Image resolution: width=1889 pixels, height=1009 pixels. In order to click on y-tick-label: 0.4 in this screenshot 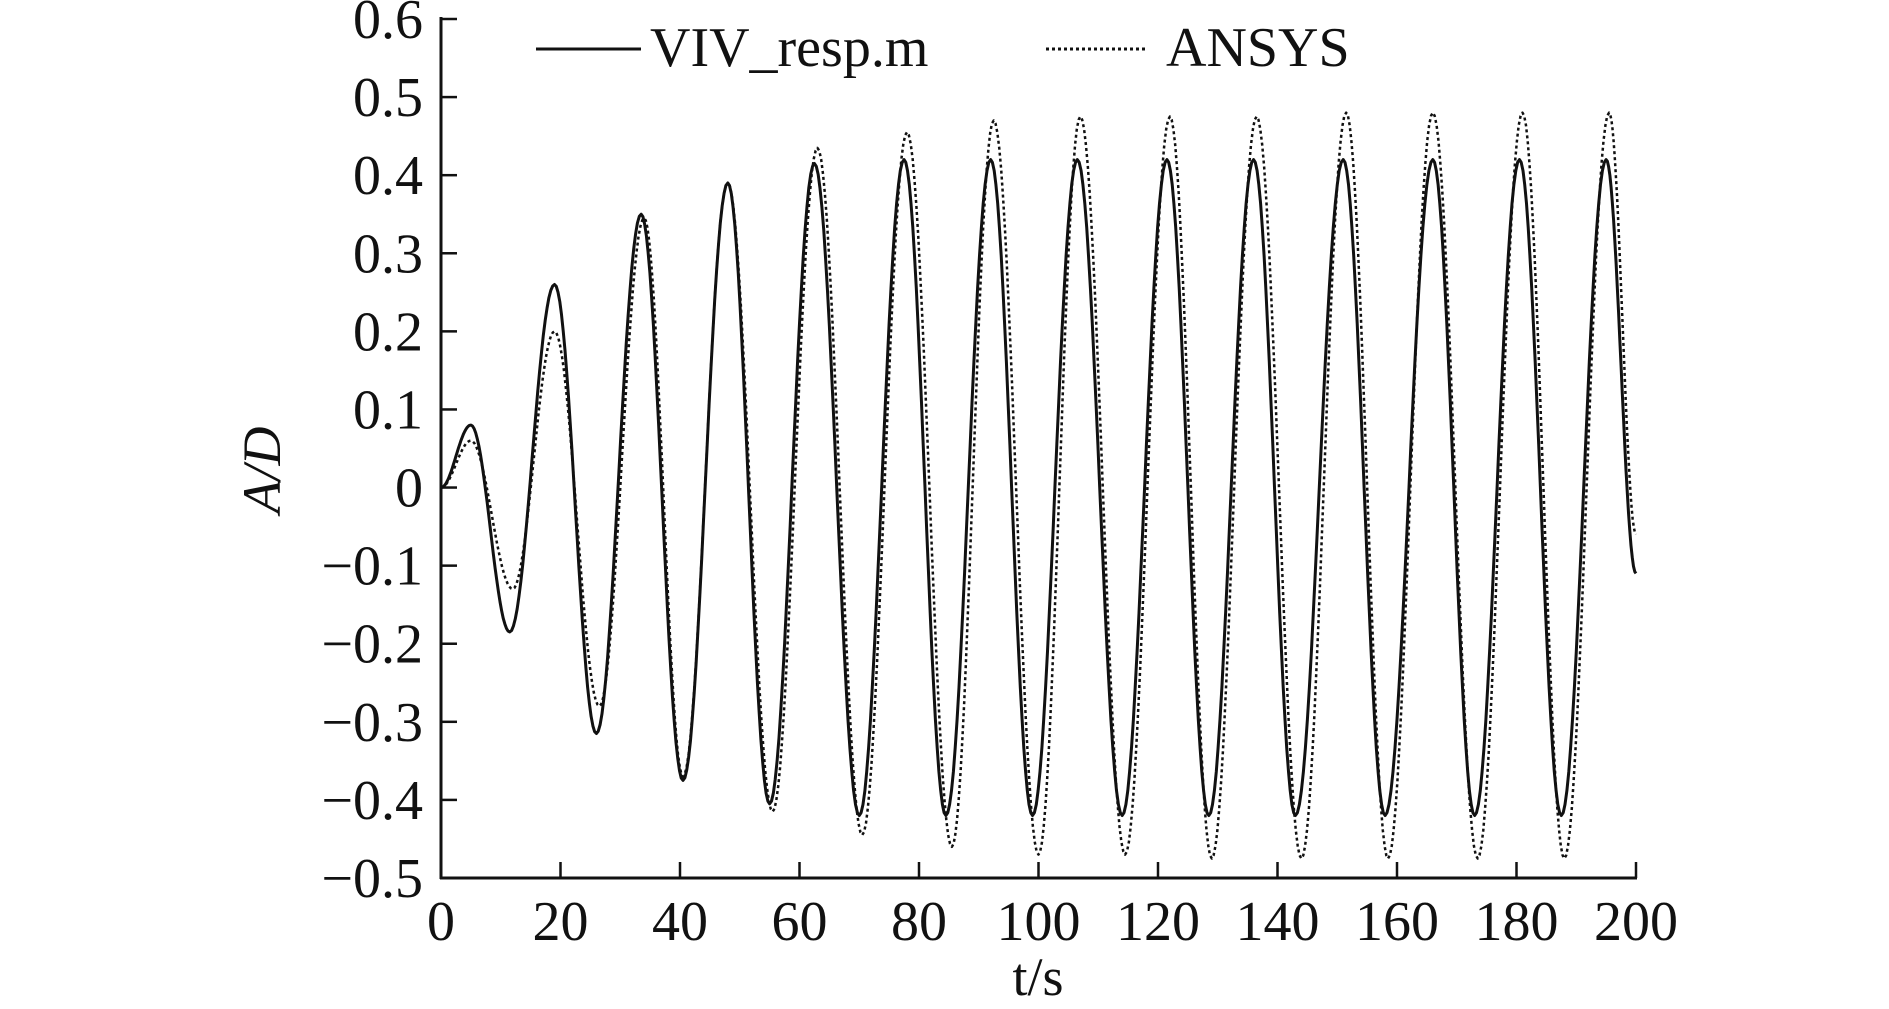, I will do `click(388, 176)`.